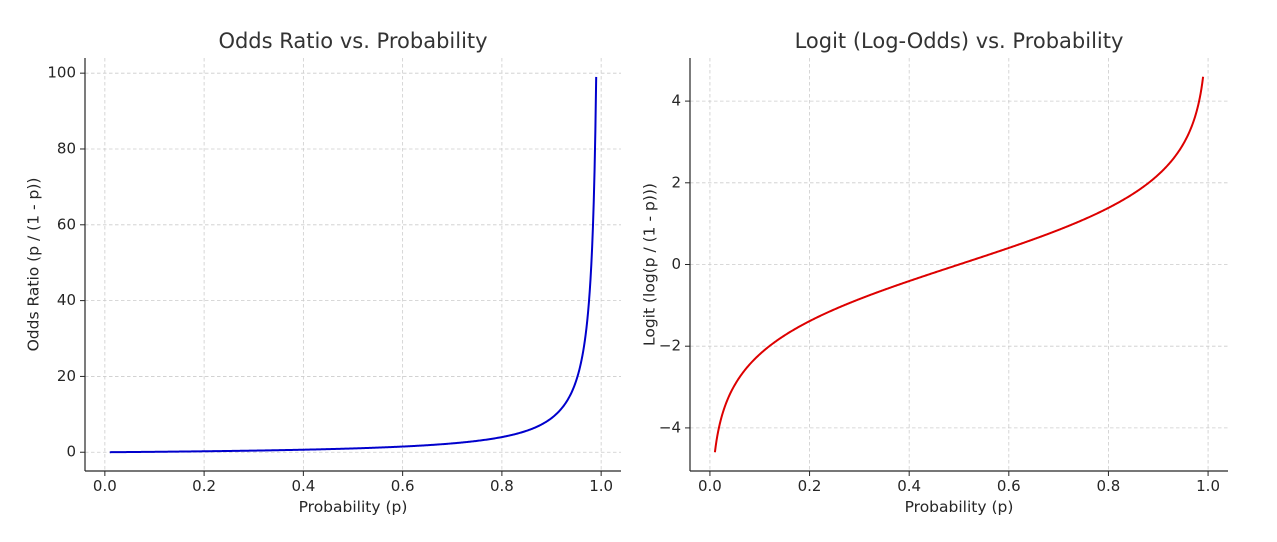  What do you see at coordinates (352, 41) in the screenshot?
I see `chart-title: Odds Ratio vs. Probability` at bounding box center [352, 41].